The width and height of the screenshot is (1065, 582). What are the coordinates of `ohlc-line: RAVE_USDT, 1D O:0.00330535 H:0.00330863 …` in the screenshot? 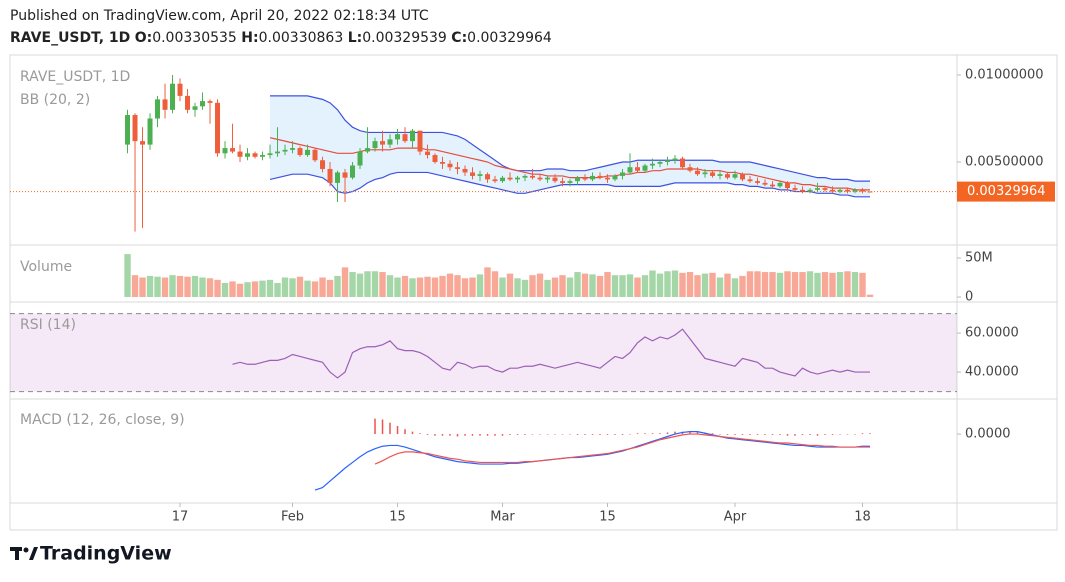 It's located at (281, 38).